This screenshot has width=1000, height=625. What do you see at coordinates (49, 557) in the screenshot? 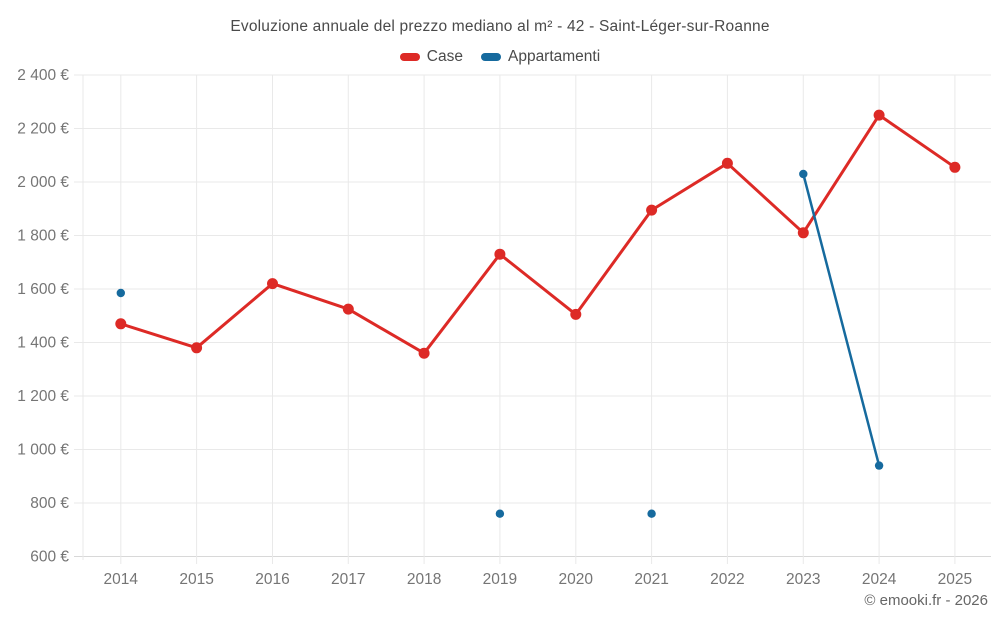
I see `svg-text: 600 €` at bounding box center [49, 557].